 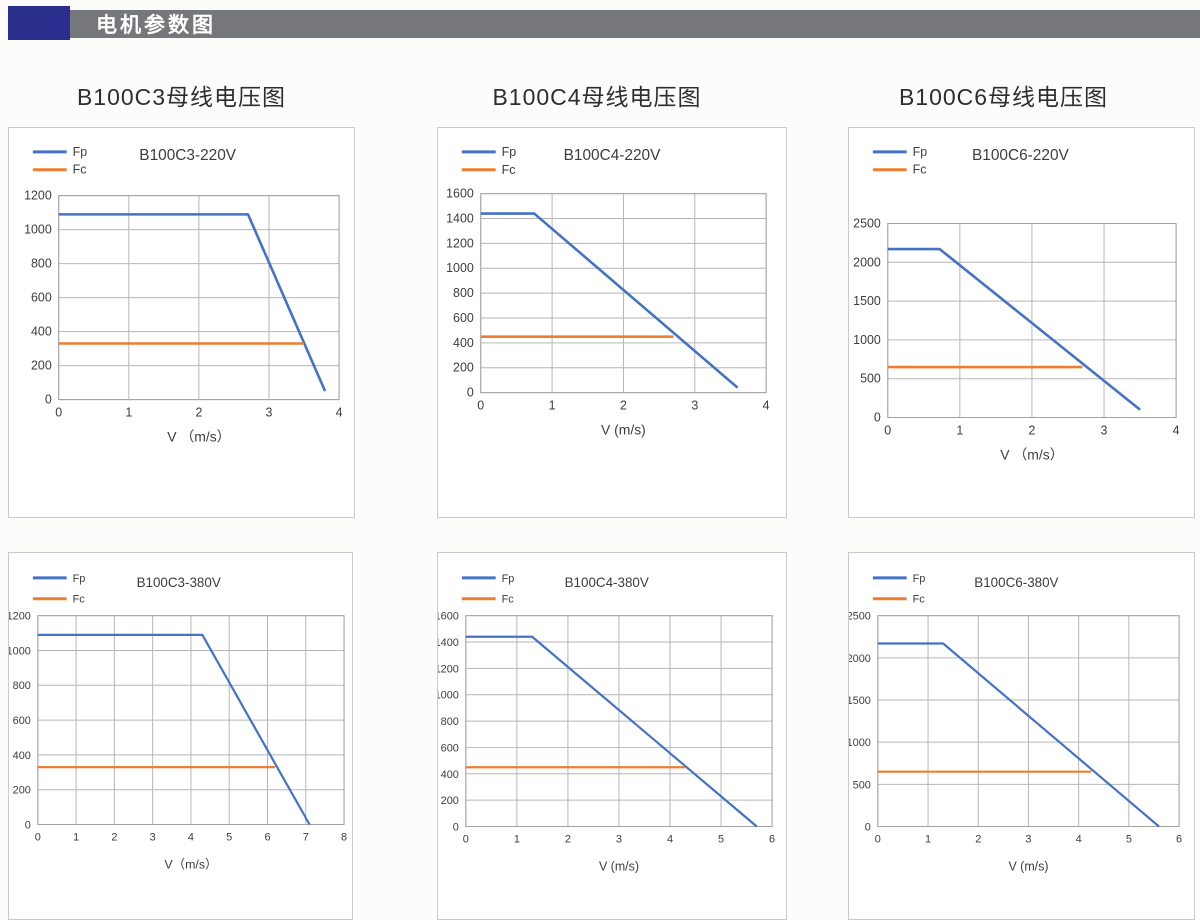 I want to click on chart-title: B100C6-380V, so click(x=1016, y=582).